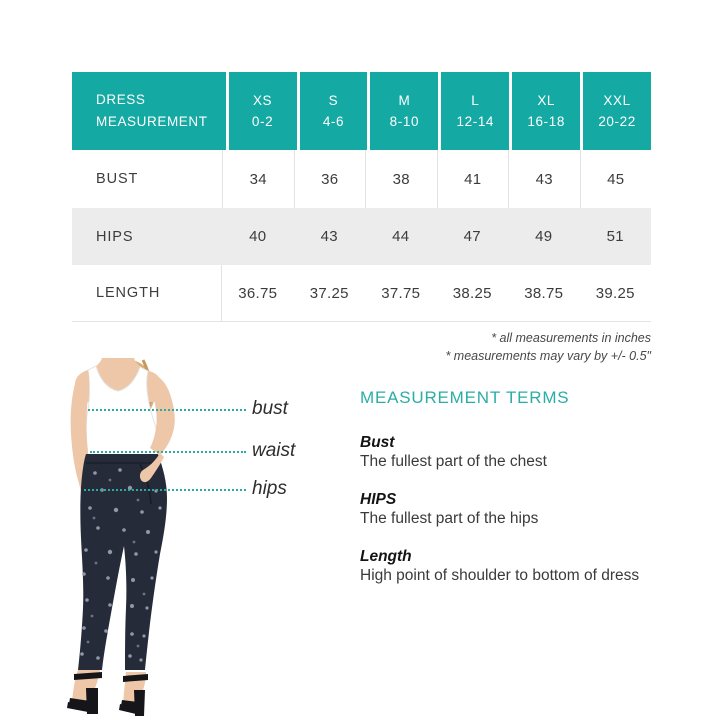 This screenshot has width=720, height=720. What do you see at coordinates (258, 236) in the screenshot?
I see `value-cell: 40` at bounding box center [258, 236].